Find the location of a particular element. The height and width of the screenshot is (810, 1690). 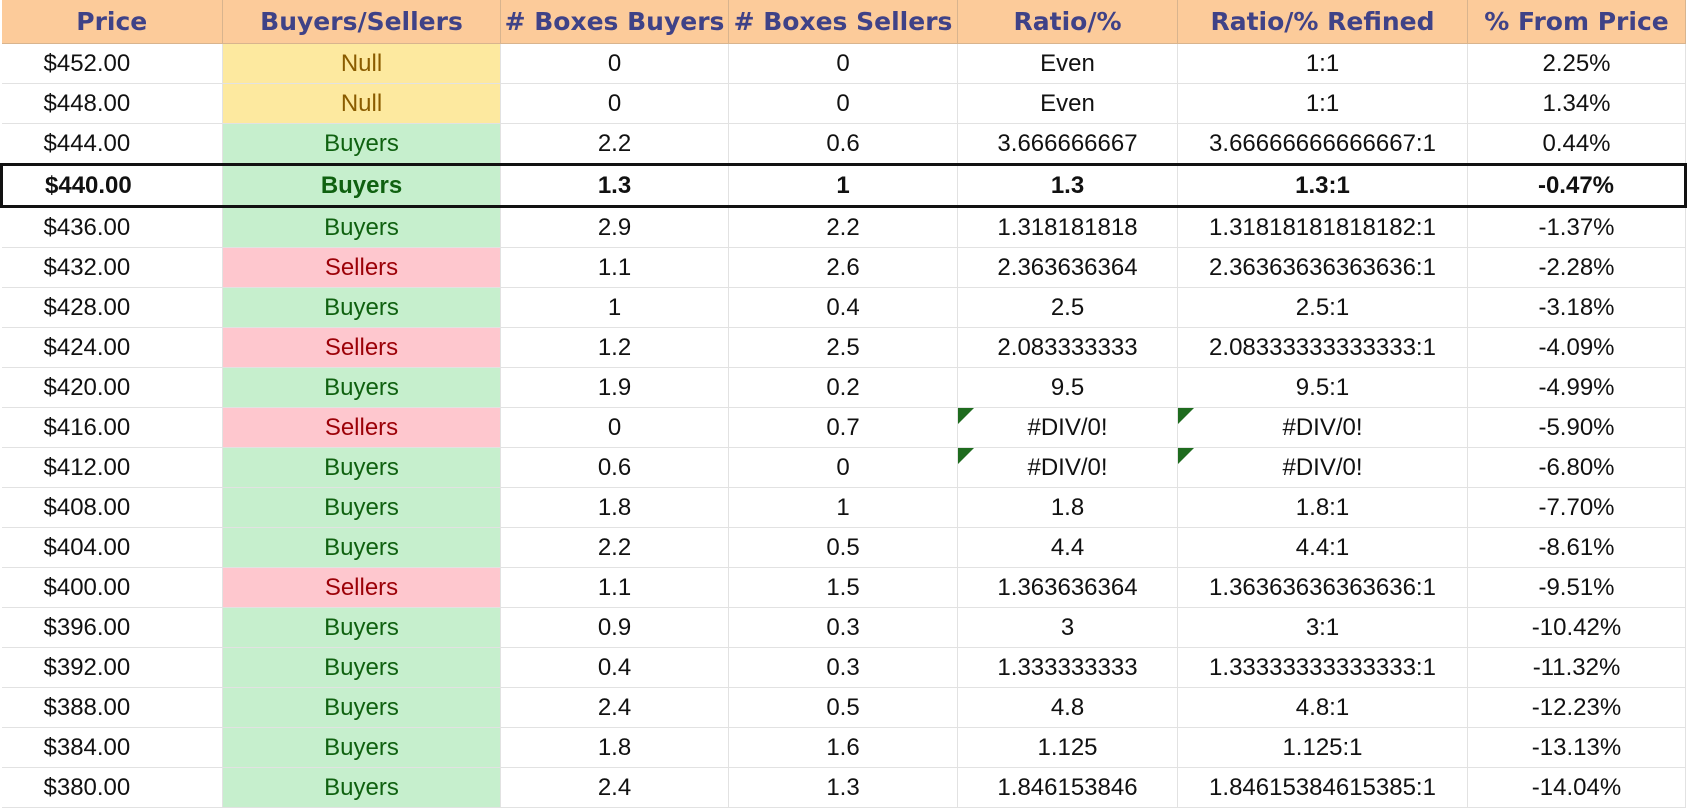

col-header-boxes-buyers: # Boxes Buyers is located at coordinates (614, 22).